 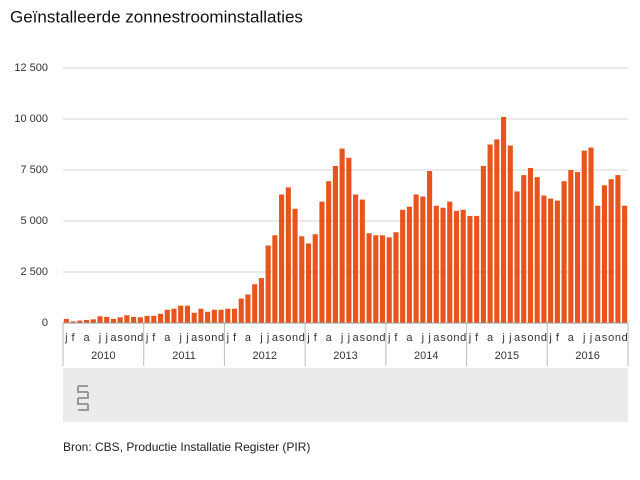 I want to click on x-group-label: 2010, so click(x=103, y=356).